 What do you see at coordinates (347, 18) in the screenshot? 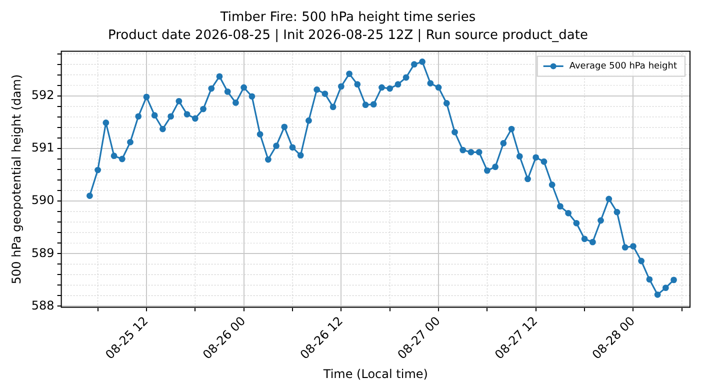
I see `chart-title: Timber Fire: 500 hPa height time series` at bounding box center [347, 18].